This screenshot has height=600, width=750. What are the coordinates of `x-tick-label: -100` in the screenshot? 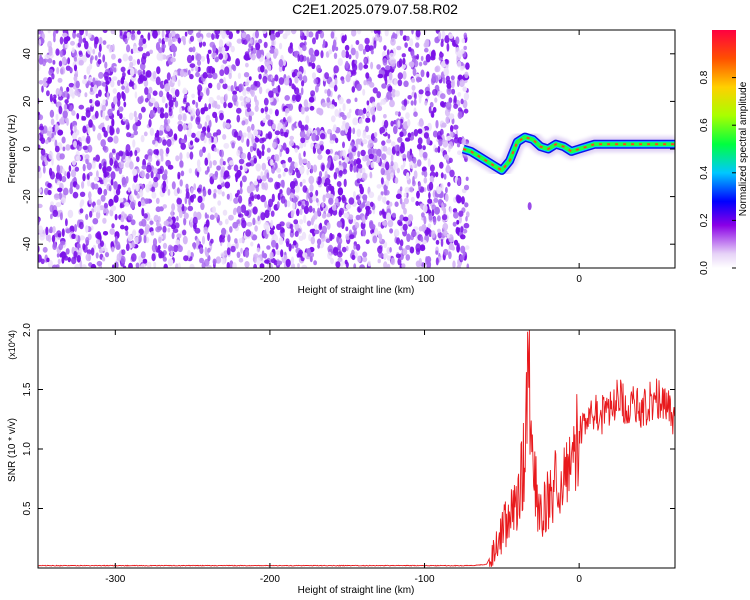 It's located at (425, 579).